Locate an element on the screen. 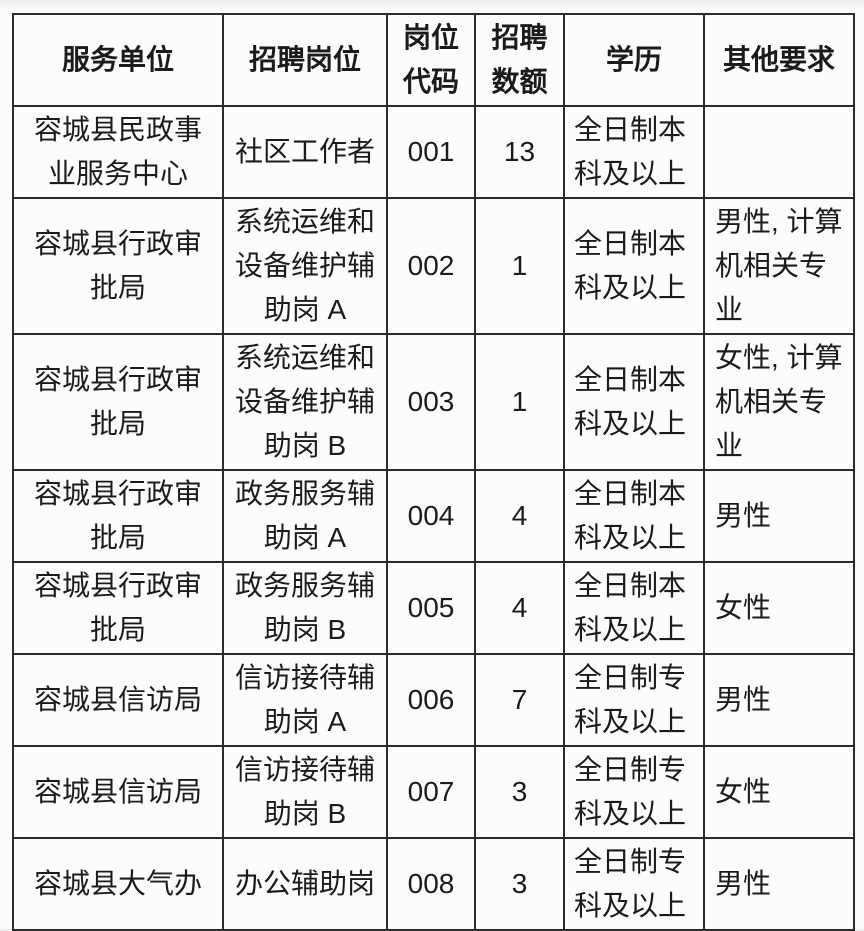 This screenshot has height=931, width=864. table-row: 容城县信访局 信访接待辅 助岗 B 007 3 全日制专 科及以上 女性 is located at coordinates (433, 792).